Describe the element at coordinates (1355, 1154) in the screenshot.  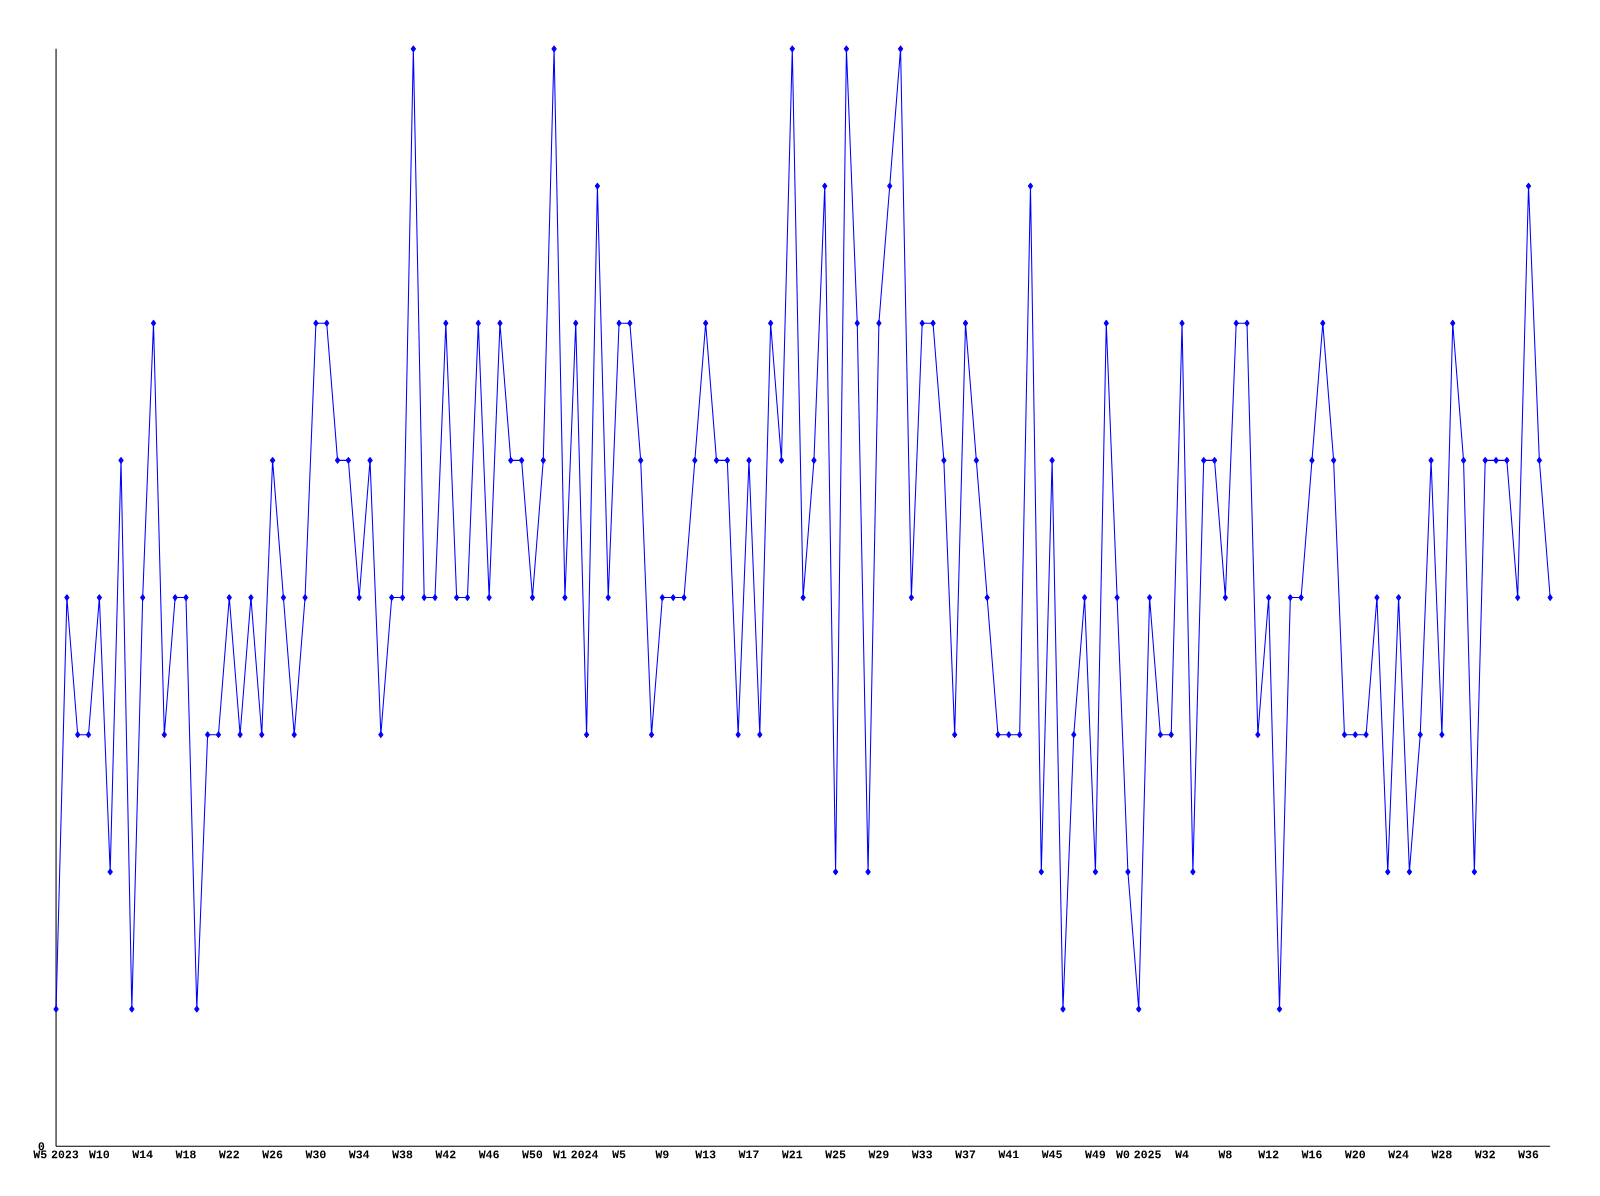
I see `x-tick-label: W20` at that location.